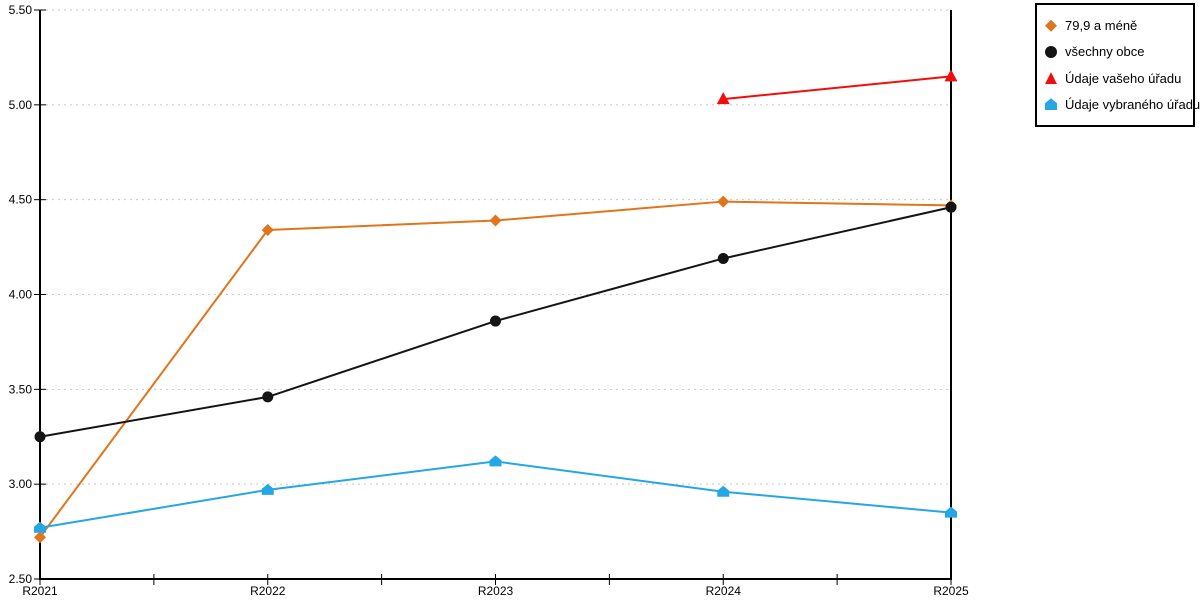 Image resolution: width=1200 pixels, height=600 pixels. I want to click on legend-label: Údaje vašeho úřadu, so click(1123, 78).